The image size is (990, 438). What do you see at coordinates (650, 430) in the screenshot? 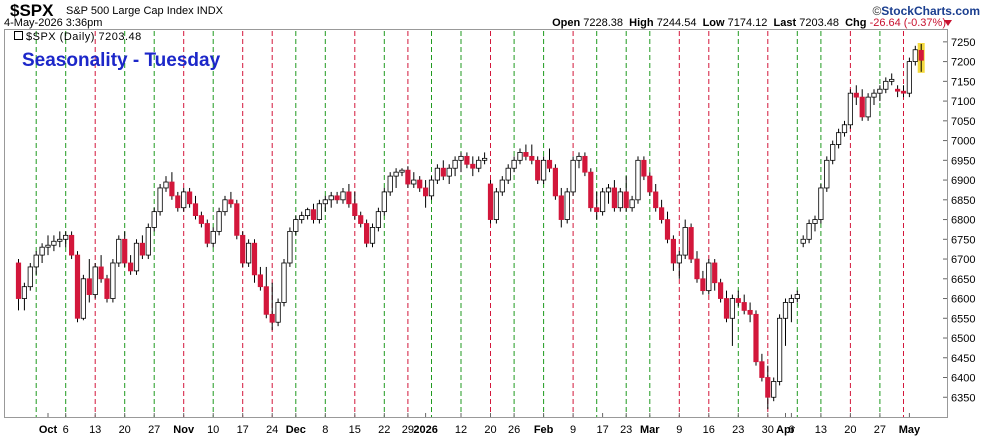
I see `x-tick-label: Mar` at bounding box center [650, 430].